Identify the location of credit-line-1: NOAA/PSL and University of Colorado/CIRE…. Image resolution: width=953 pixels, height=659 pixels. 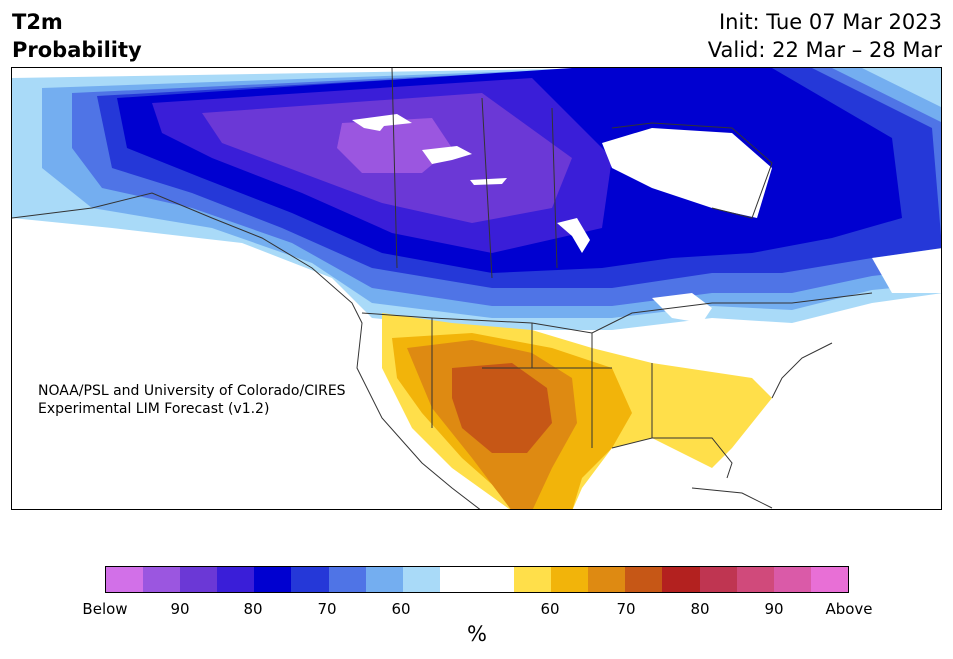
(192, 391).